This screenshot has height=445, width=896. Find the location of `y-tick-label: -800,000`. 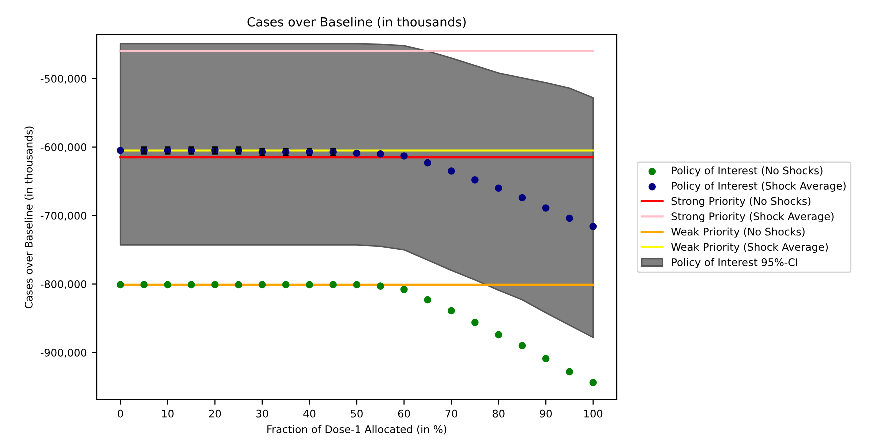

y-tick-label: -800,000 is located at coordinates (63, 285).